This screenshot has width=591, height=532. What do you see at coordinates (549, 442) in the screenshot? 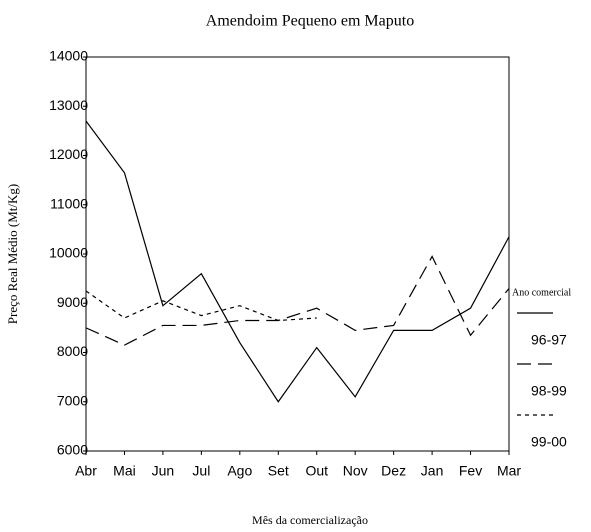
I see `legend-label: 99-00` at bounding box center [549, 442].